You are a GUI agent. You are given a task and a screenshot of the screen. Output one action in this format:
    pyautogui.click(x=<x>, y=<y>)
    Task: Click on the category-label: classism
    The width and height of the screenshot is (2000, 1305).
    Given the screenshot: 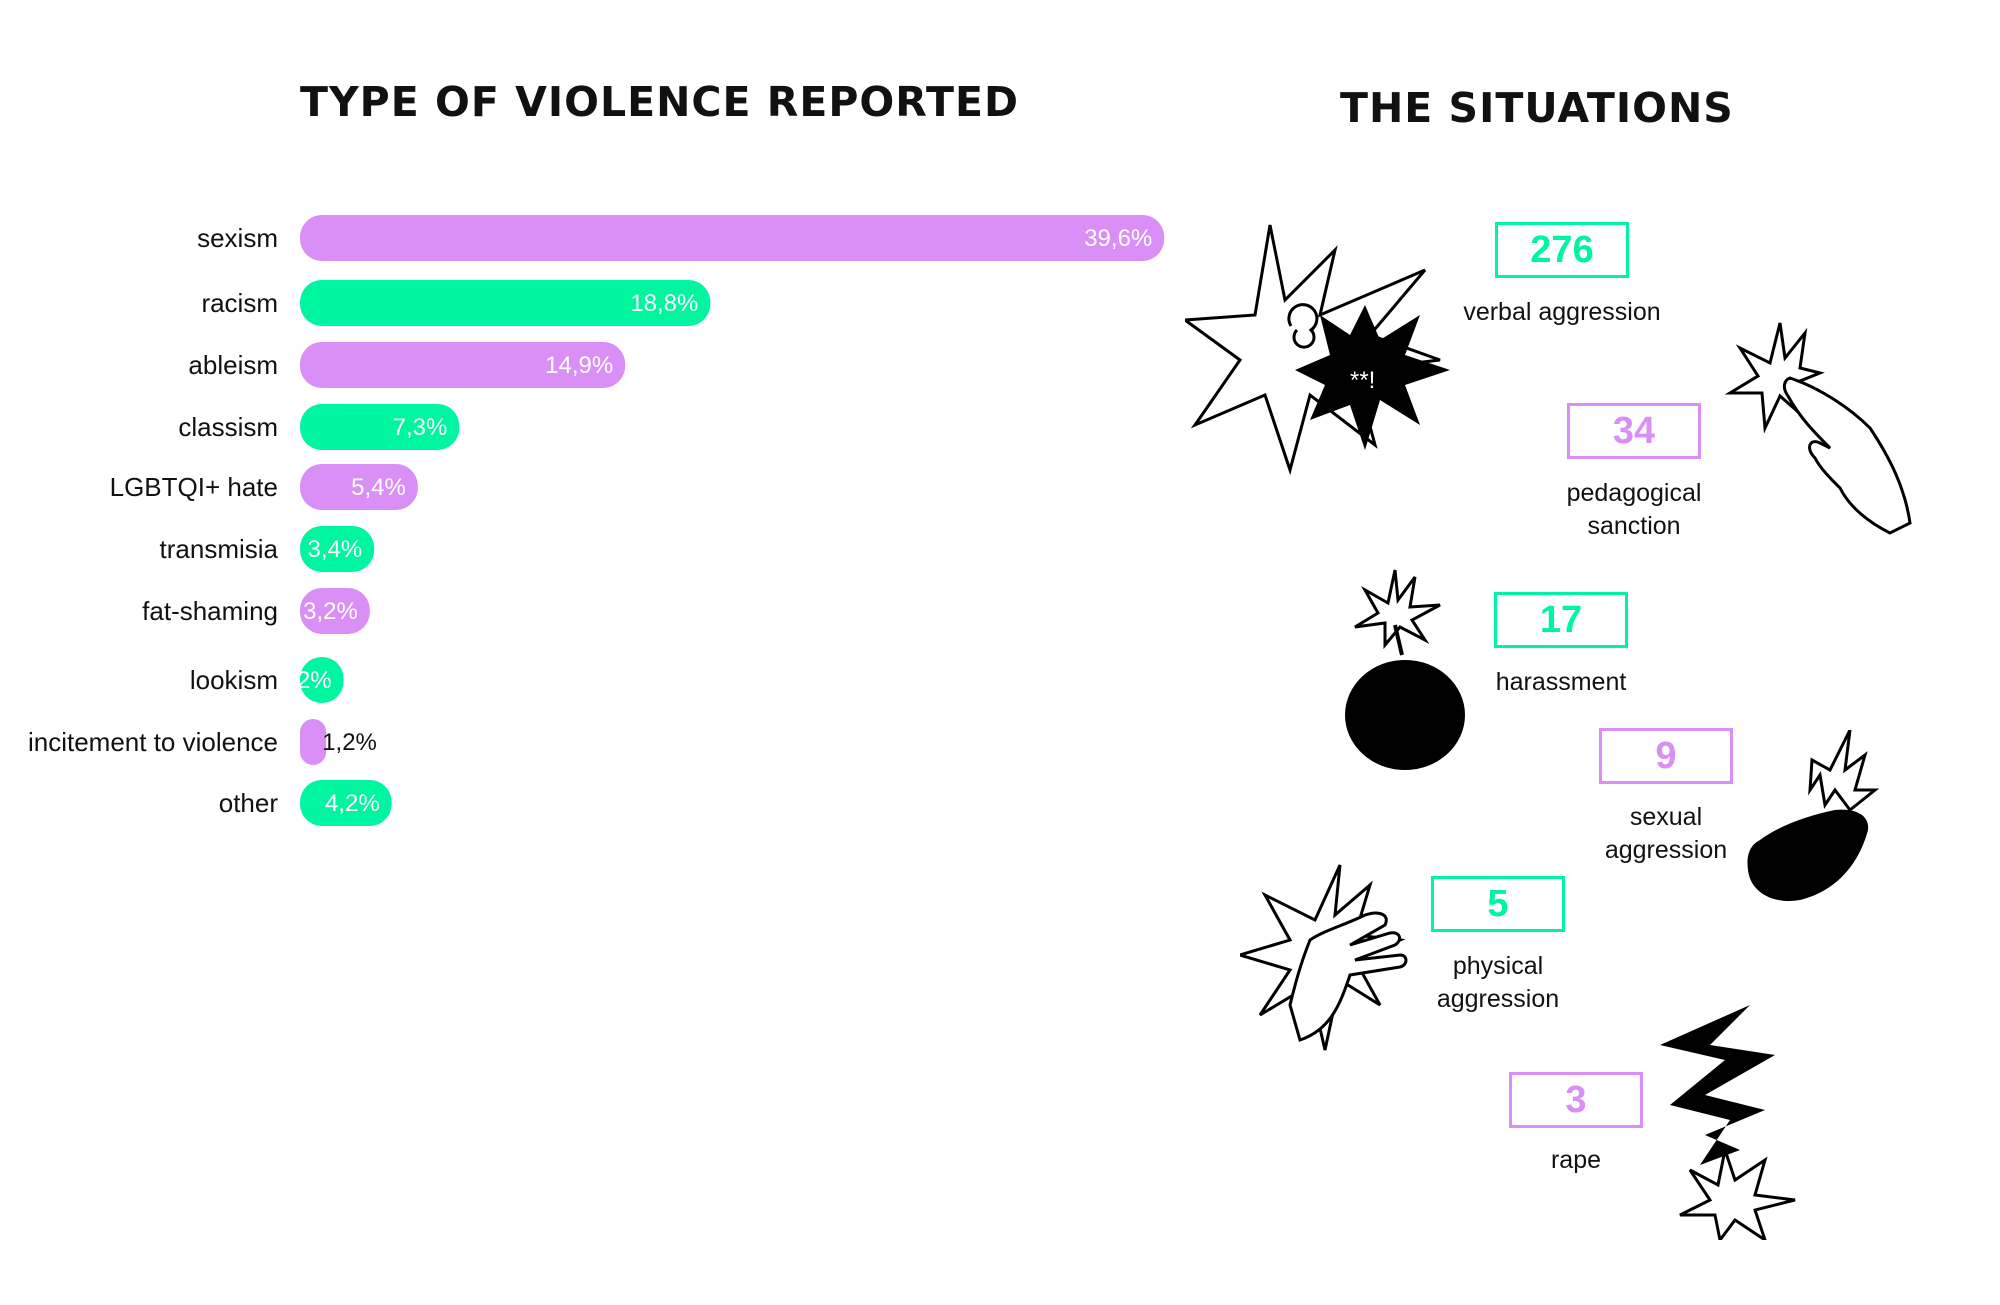 What is the action you would take?
    pyautogui.click(x=228, y=427)
    